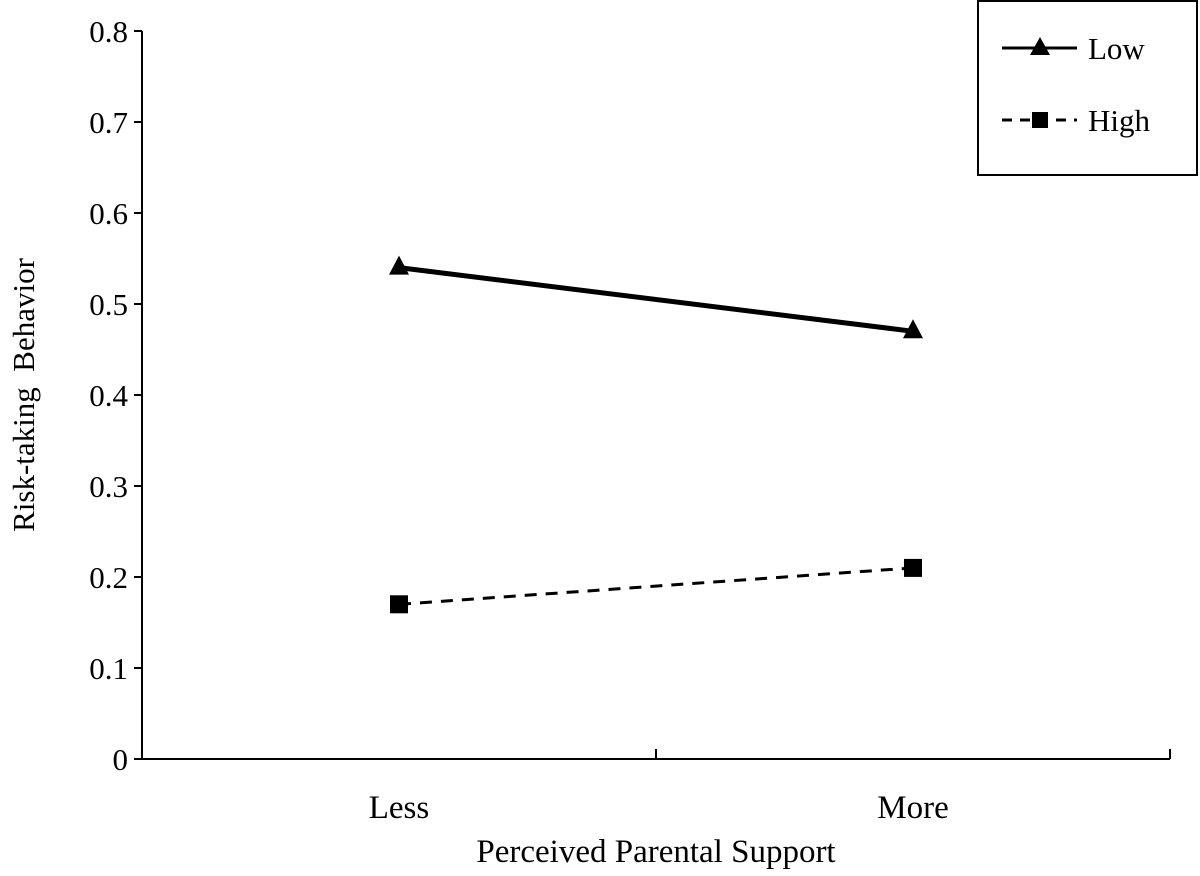 The image size is (1200, 876). I want to click on x-axis-label: Perceived Parental Support, so click(655, 852).